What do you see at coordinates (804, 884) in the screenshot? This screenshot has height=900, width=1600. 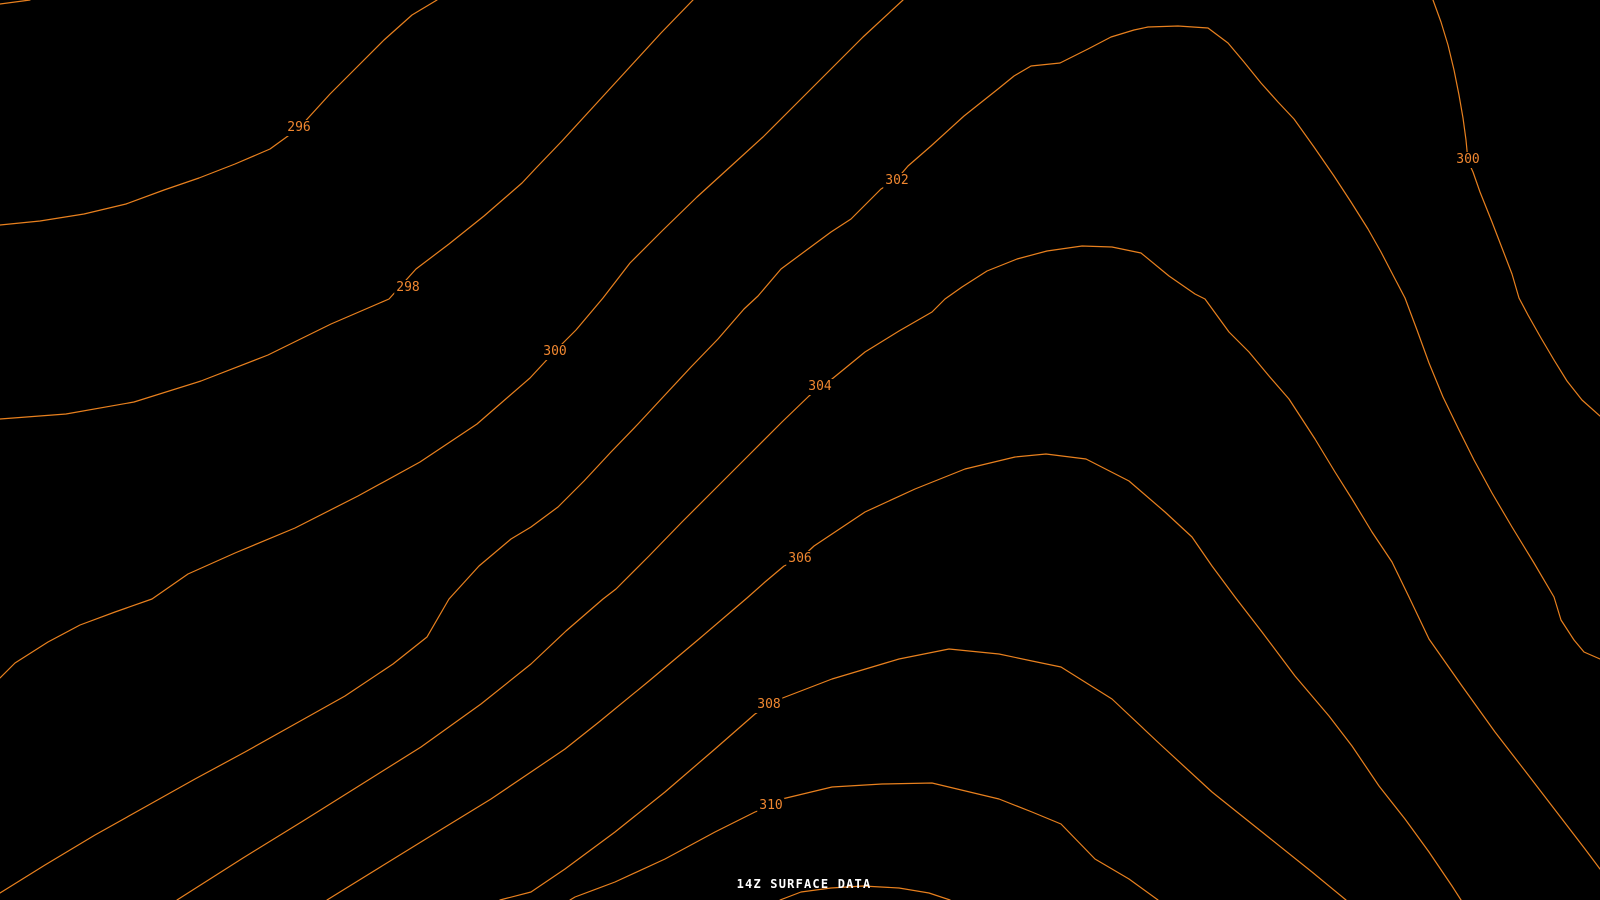 I see `map-title: 14Z SURFACE DATA` at bounding box center [804, 884].